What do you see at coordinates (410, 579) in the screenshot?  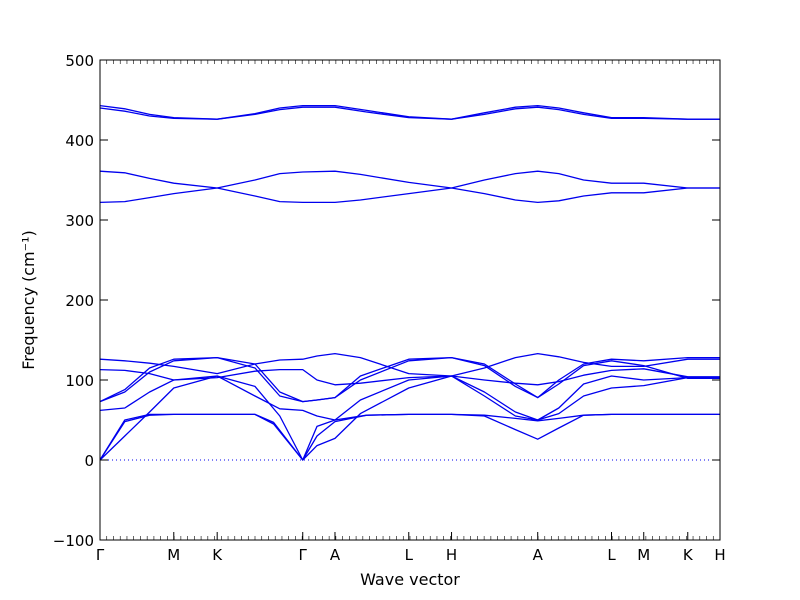 I see `x-axis-label: Wave vector` at bounding box center [410, 579].